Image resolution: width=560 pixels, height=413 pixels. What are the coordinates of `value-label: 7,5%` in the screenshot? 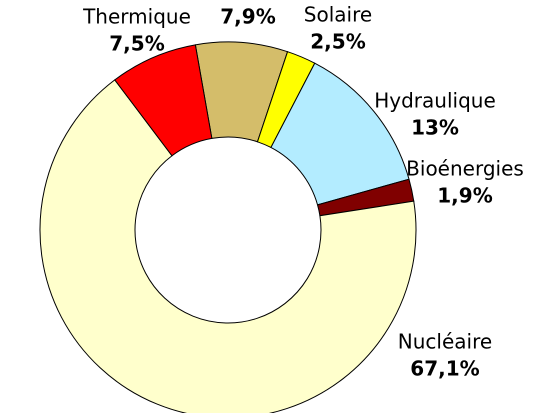 It's located at (136, 44).